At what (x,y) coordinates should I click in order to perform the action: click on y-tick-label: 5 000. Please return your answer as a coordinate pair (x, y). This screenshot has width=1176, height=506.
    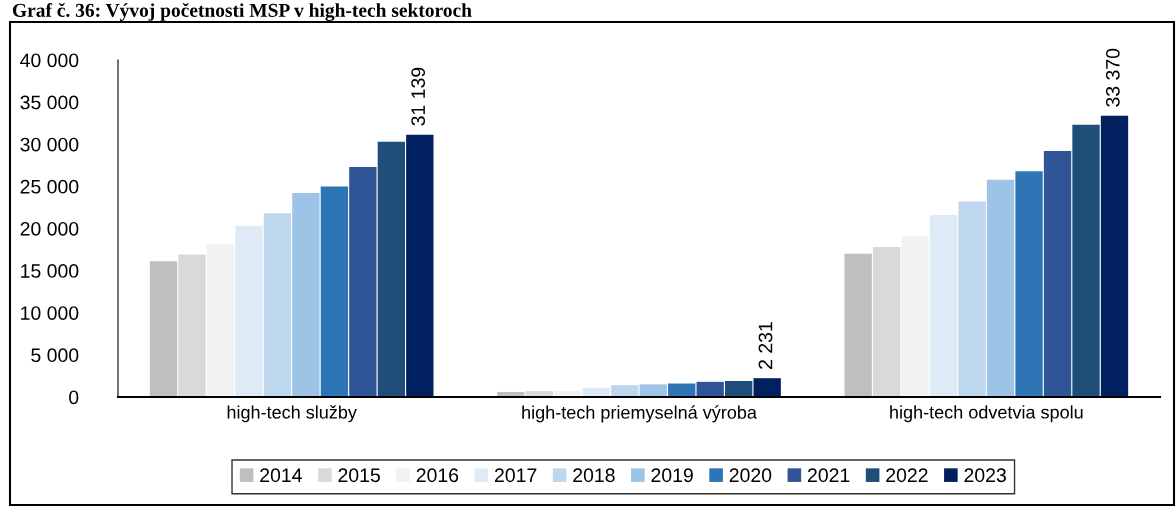
    Looking at the image, I should click on (55, 355).